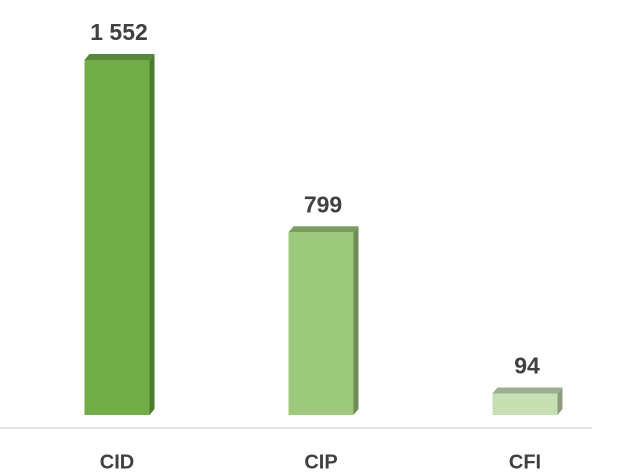  I want to click on x-tick-label: CIP, so click(320, 462).